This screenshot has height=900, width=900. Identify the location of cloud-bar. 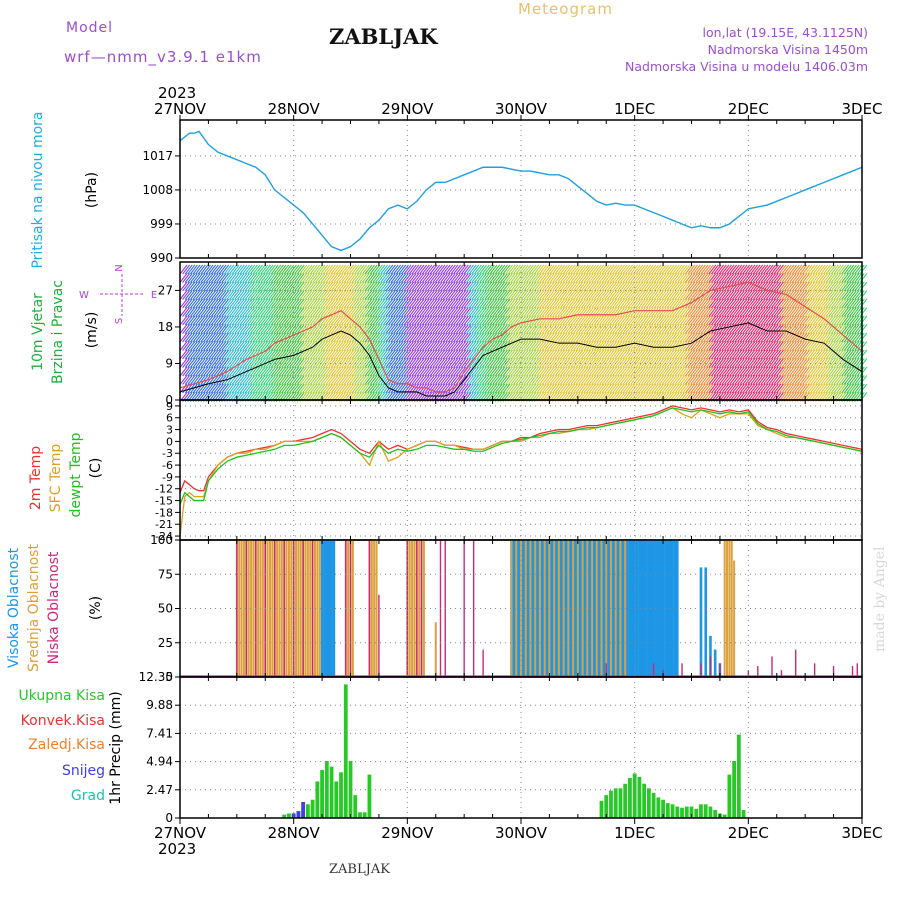
(682, 670).